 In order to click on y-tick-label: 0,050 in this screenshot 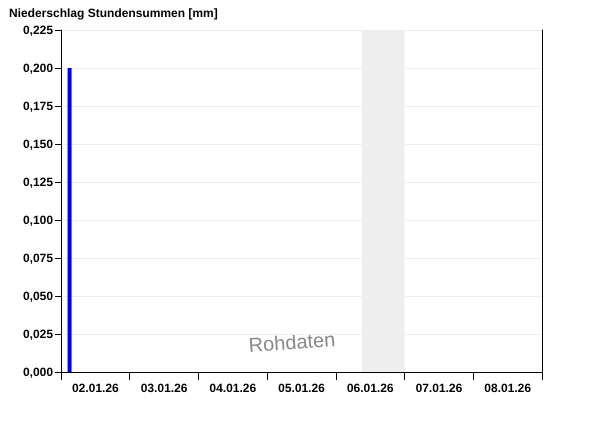, I will do `click(38, 296)`.